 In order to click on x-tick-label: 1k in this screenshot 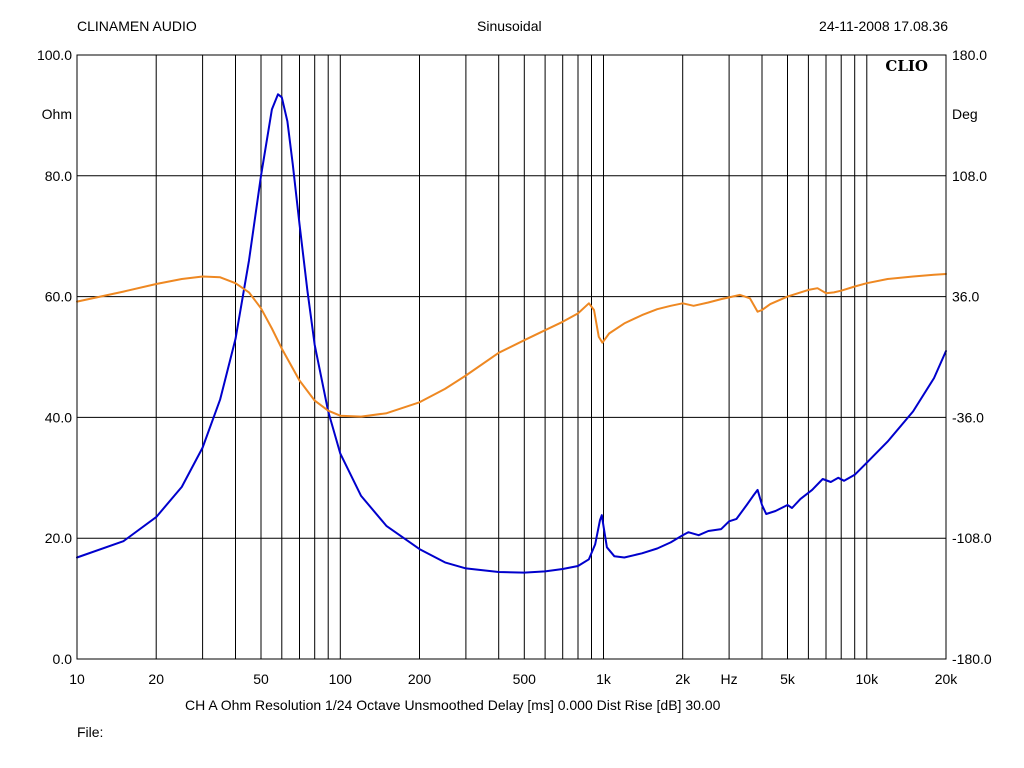, I will do `click(604, 679)`.